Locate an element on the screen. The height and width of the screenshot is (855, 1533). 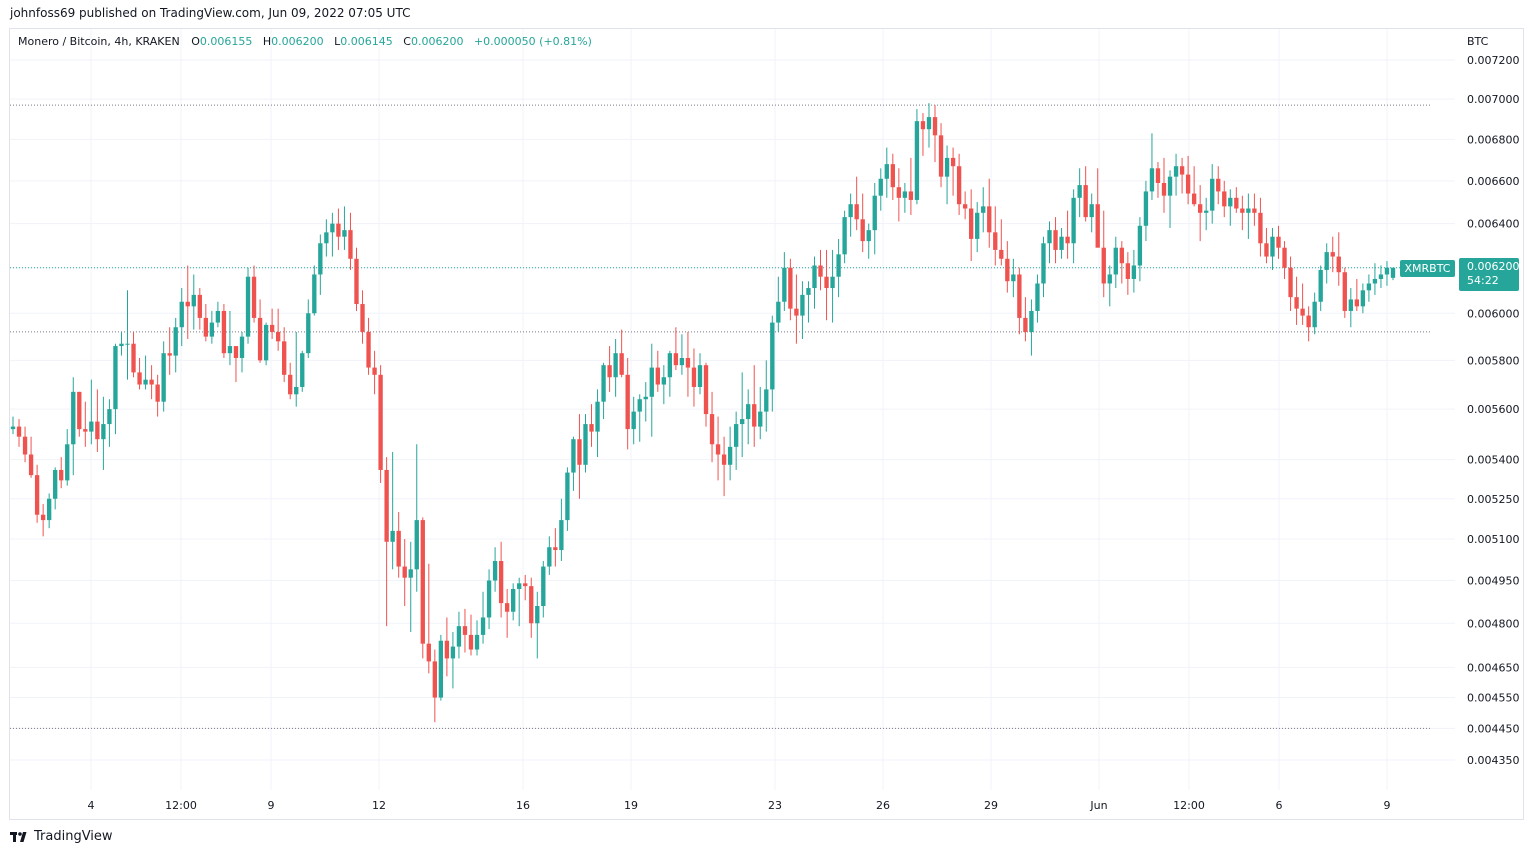
y-tick-label: 0.004650 is located at coordinates (1493, 667).